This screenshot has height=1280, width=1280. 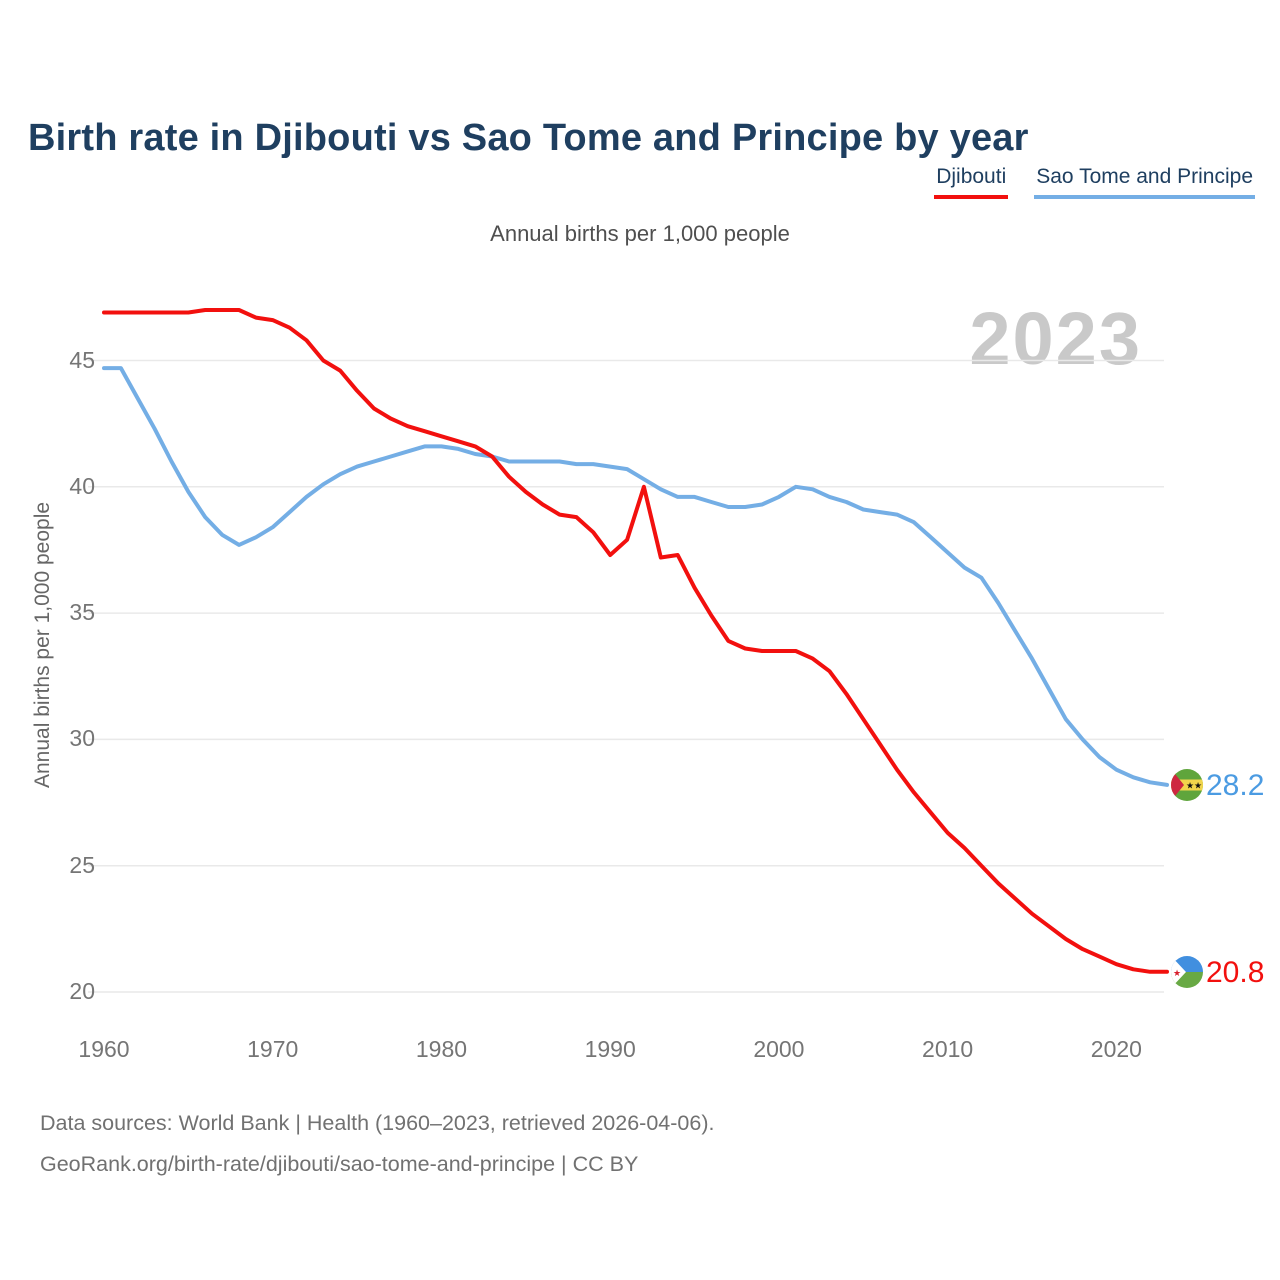 I want to click on x-axis-tick-label: 1980, so click(x=441, y=1049).